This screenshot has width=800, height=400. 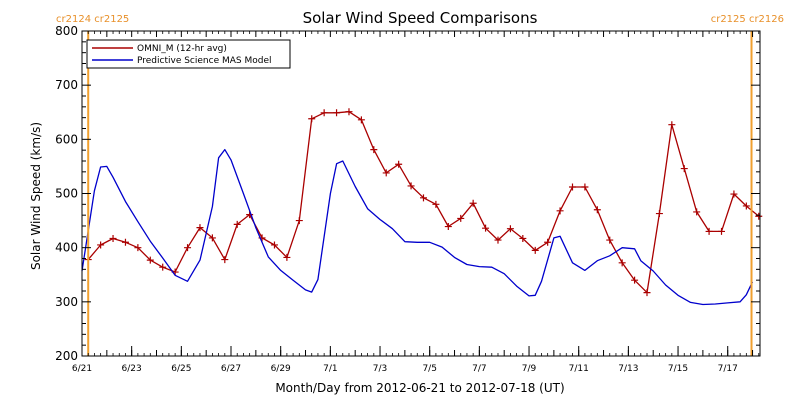 What do you see at coordinates (66, 85) in the screenshot?
I see `y-tick-label: 700` at bounding box center [66, 85].